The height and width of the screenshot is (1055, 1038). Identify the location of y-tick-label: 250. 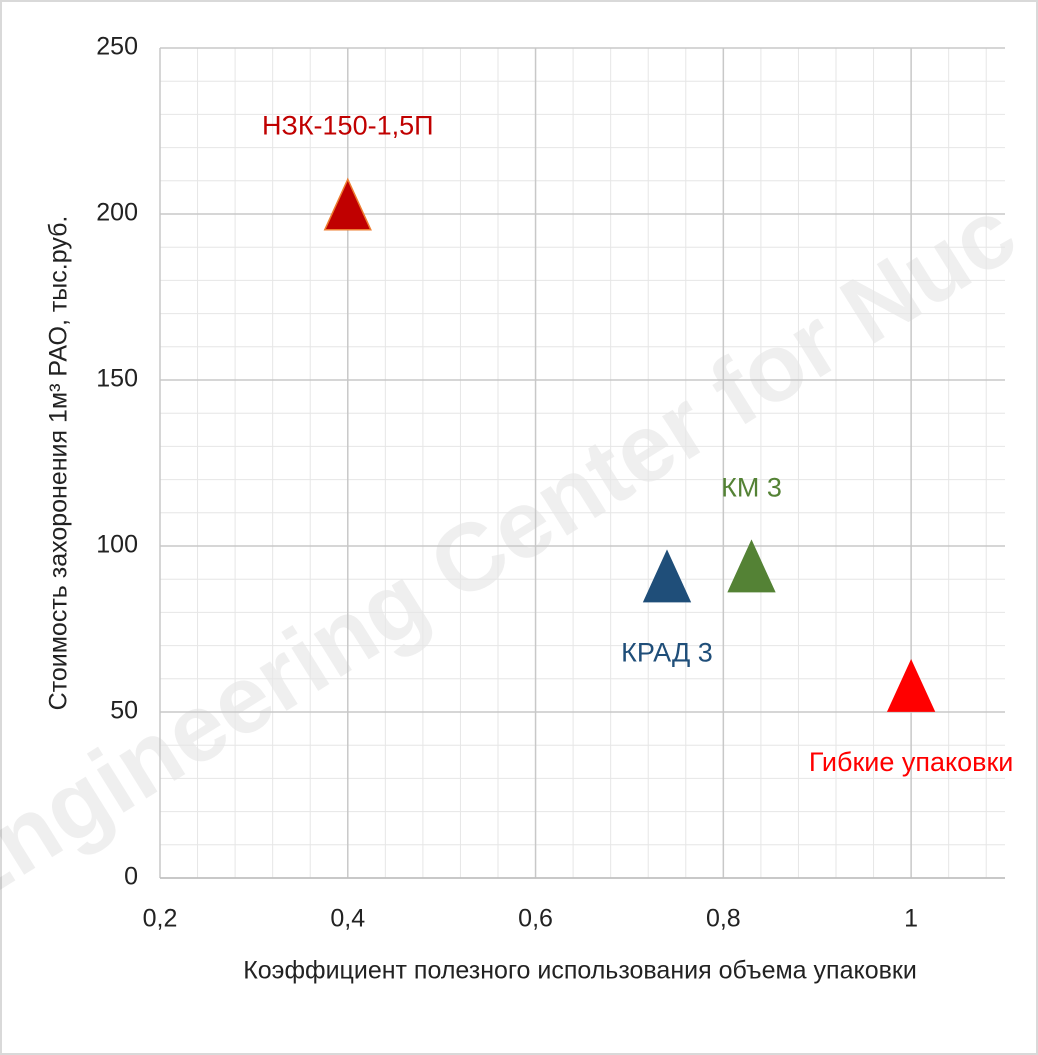
(117, 47).